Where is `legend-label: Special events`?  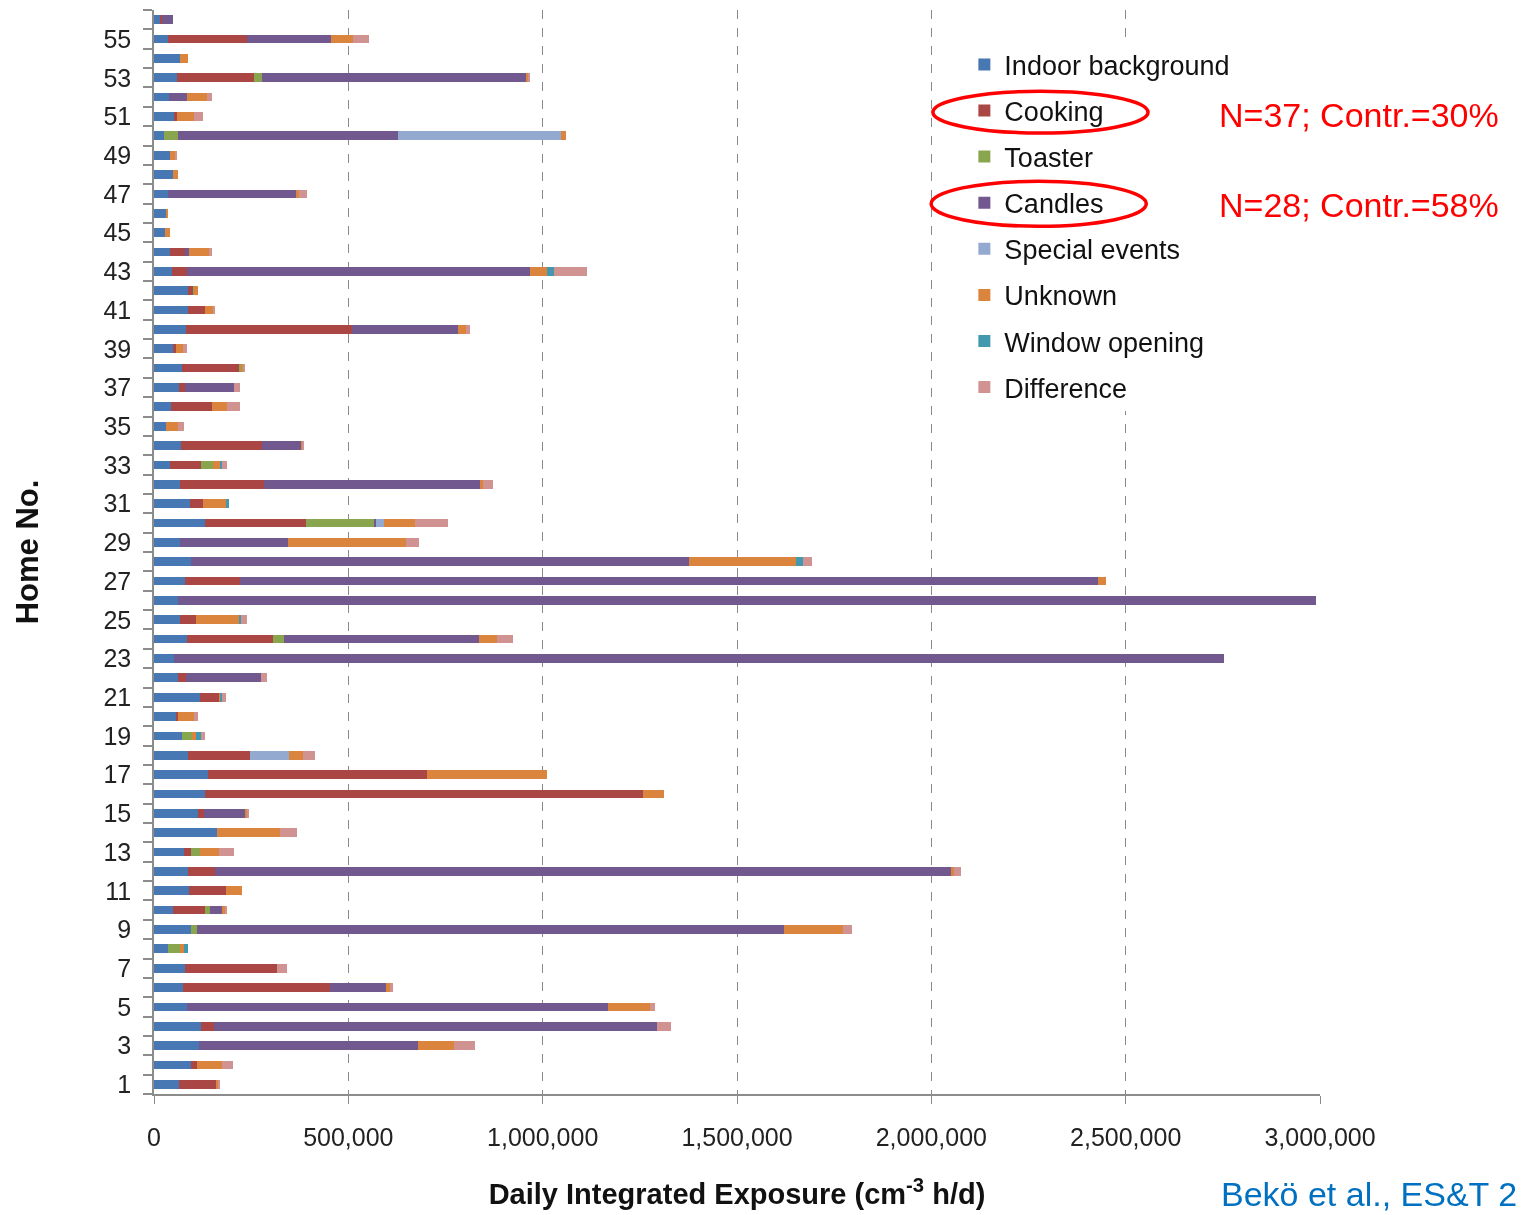
legend-label: Special events is located at coordinates (1092, 250).